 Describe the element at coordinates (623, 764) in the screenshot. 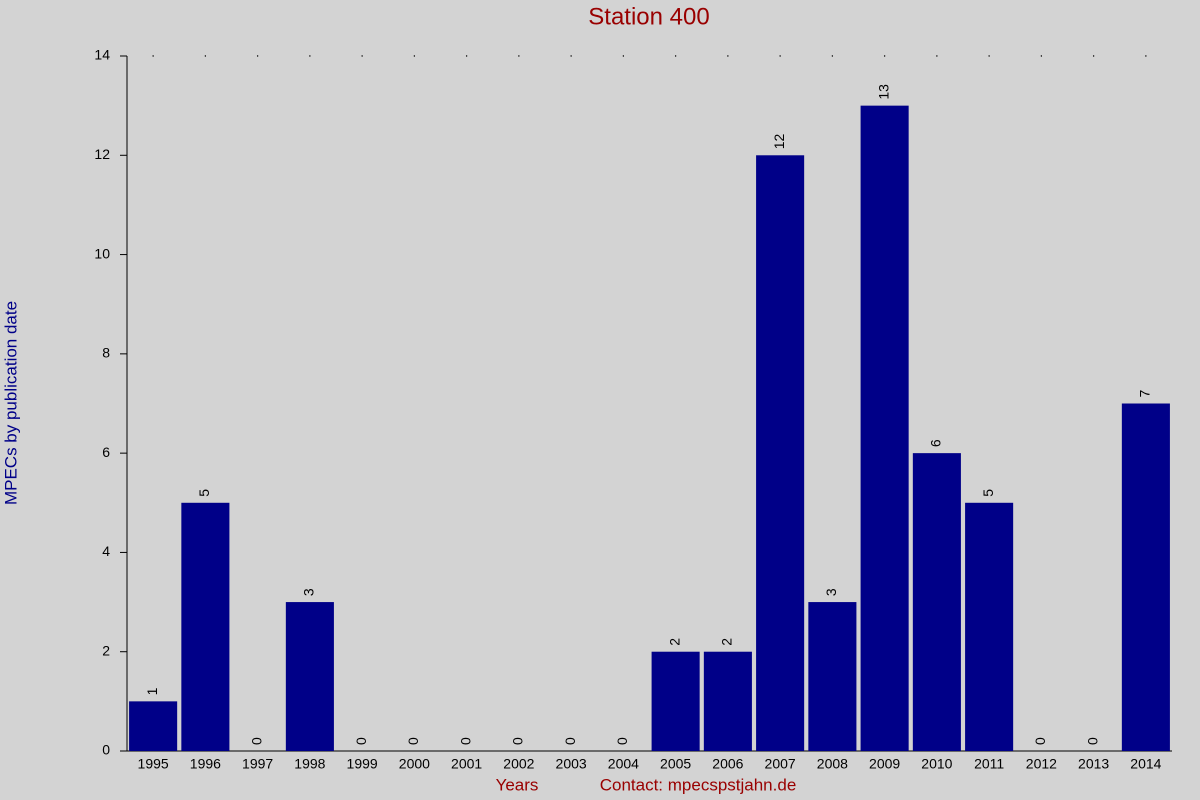

I see `x-tick-label: 2004` at that location.